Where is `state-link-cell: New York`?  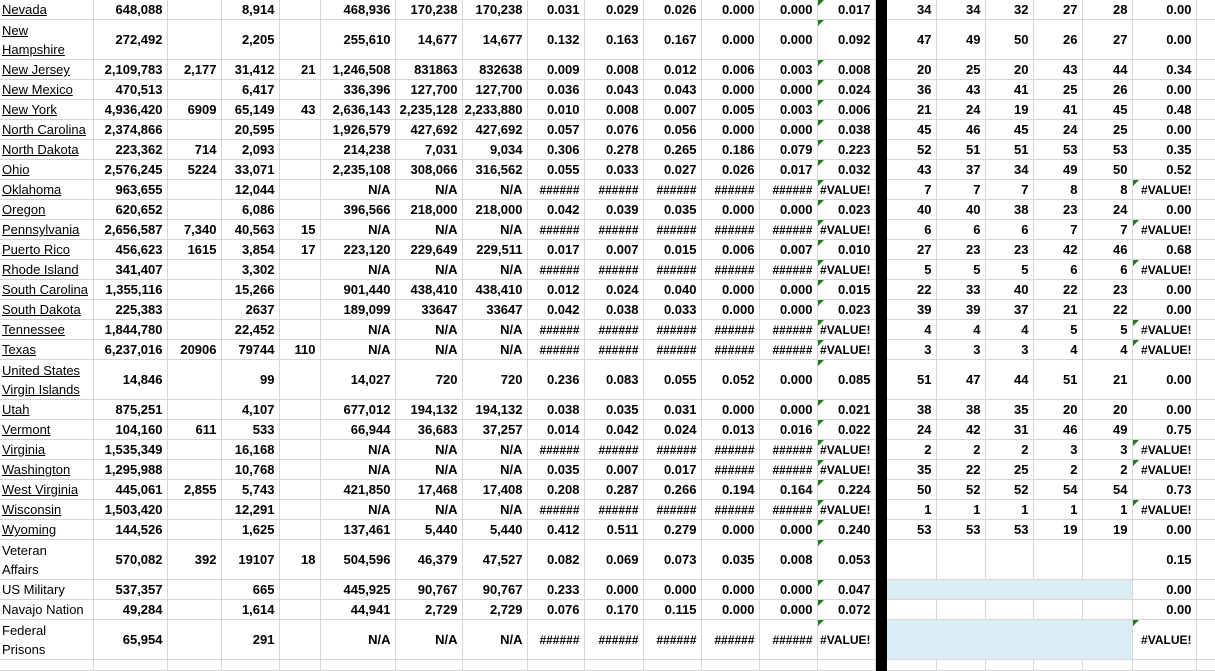 state-link-cell: New York is located at coordinates (47, 109).